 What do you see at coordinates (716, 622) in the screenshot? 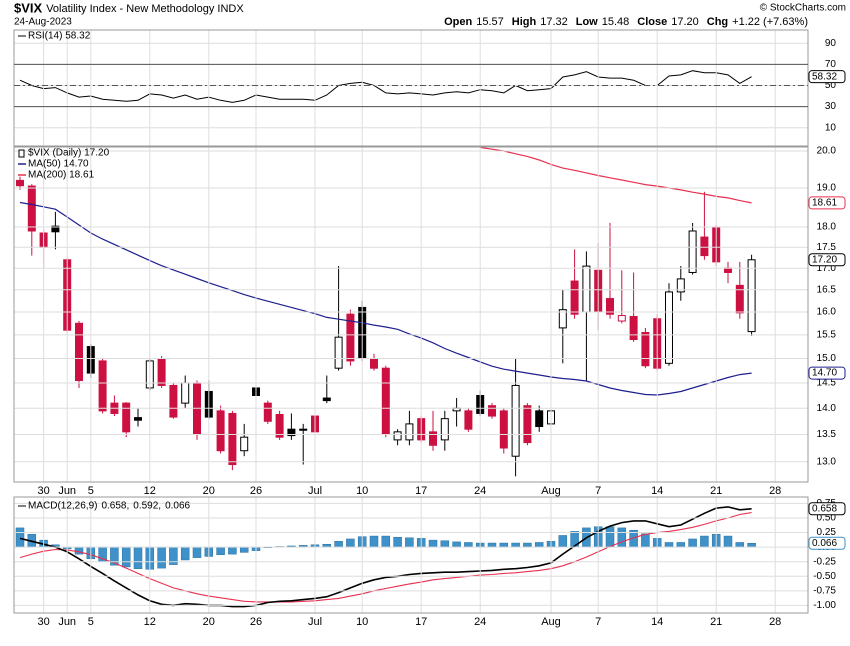
I see `x-tick-label: 21` at bounding box center [716, 622].